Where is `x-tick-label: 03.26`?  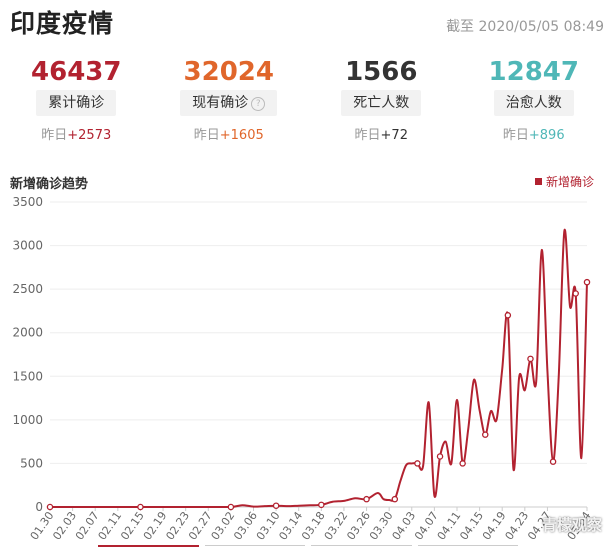 x-tick-label: 03.26 is located at coordinates (358, 525).